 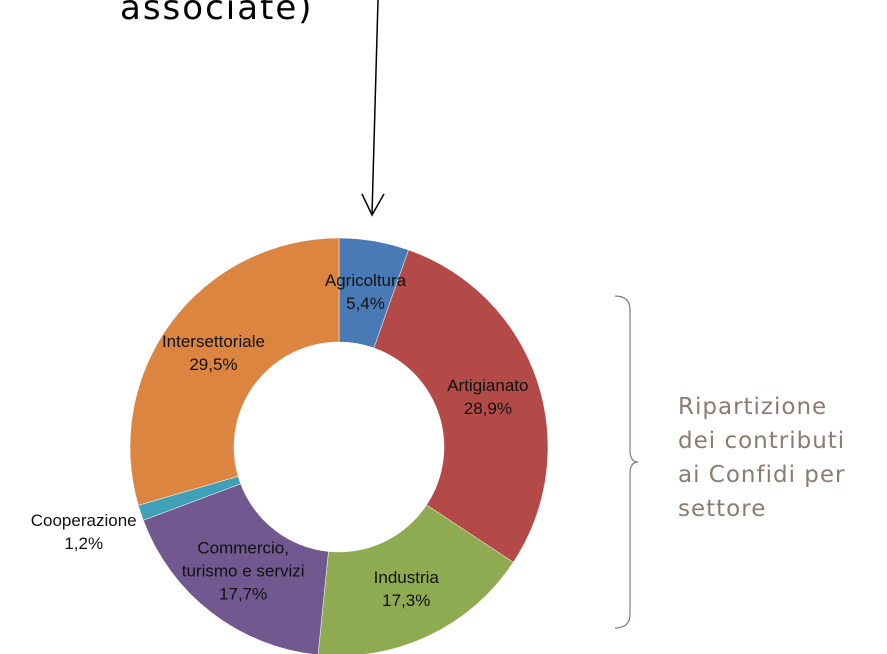 What do you see at coordinates (488, 397) in the screenshot?
I see `slice-label: Artigianato 28,9%` at bounding box center [488, 397].